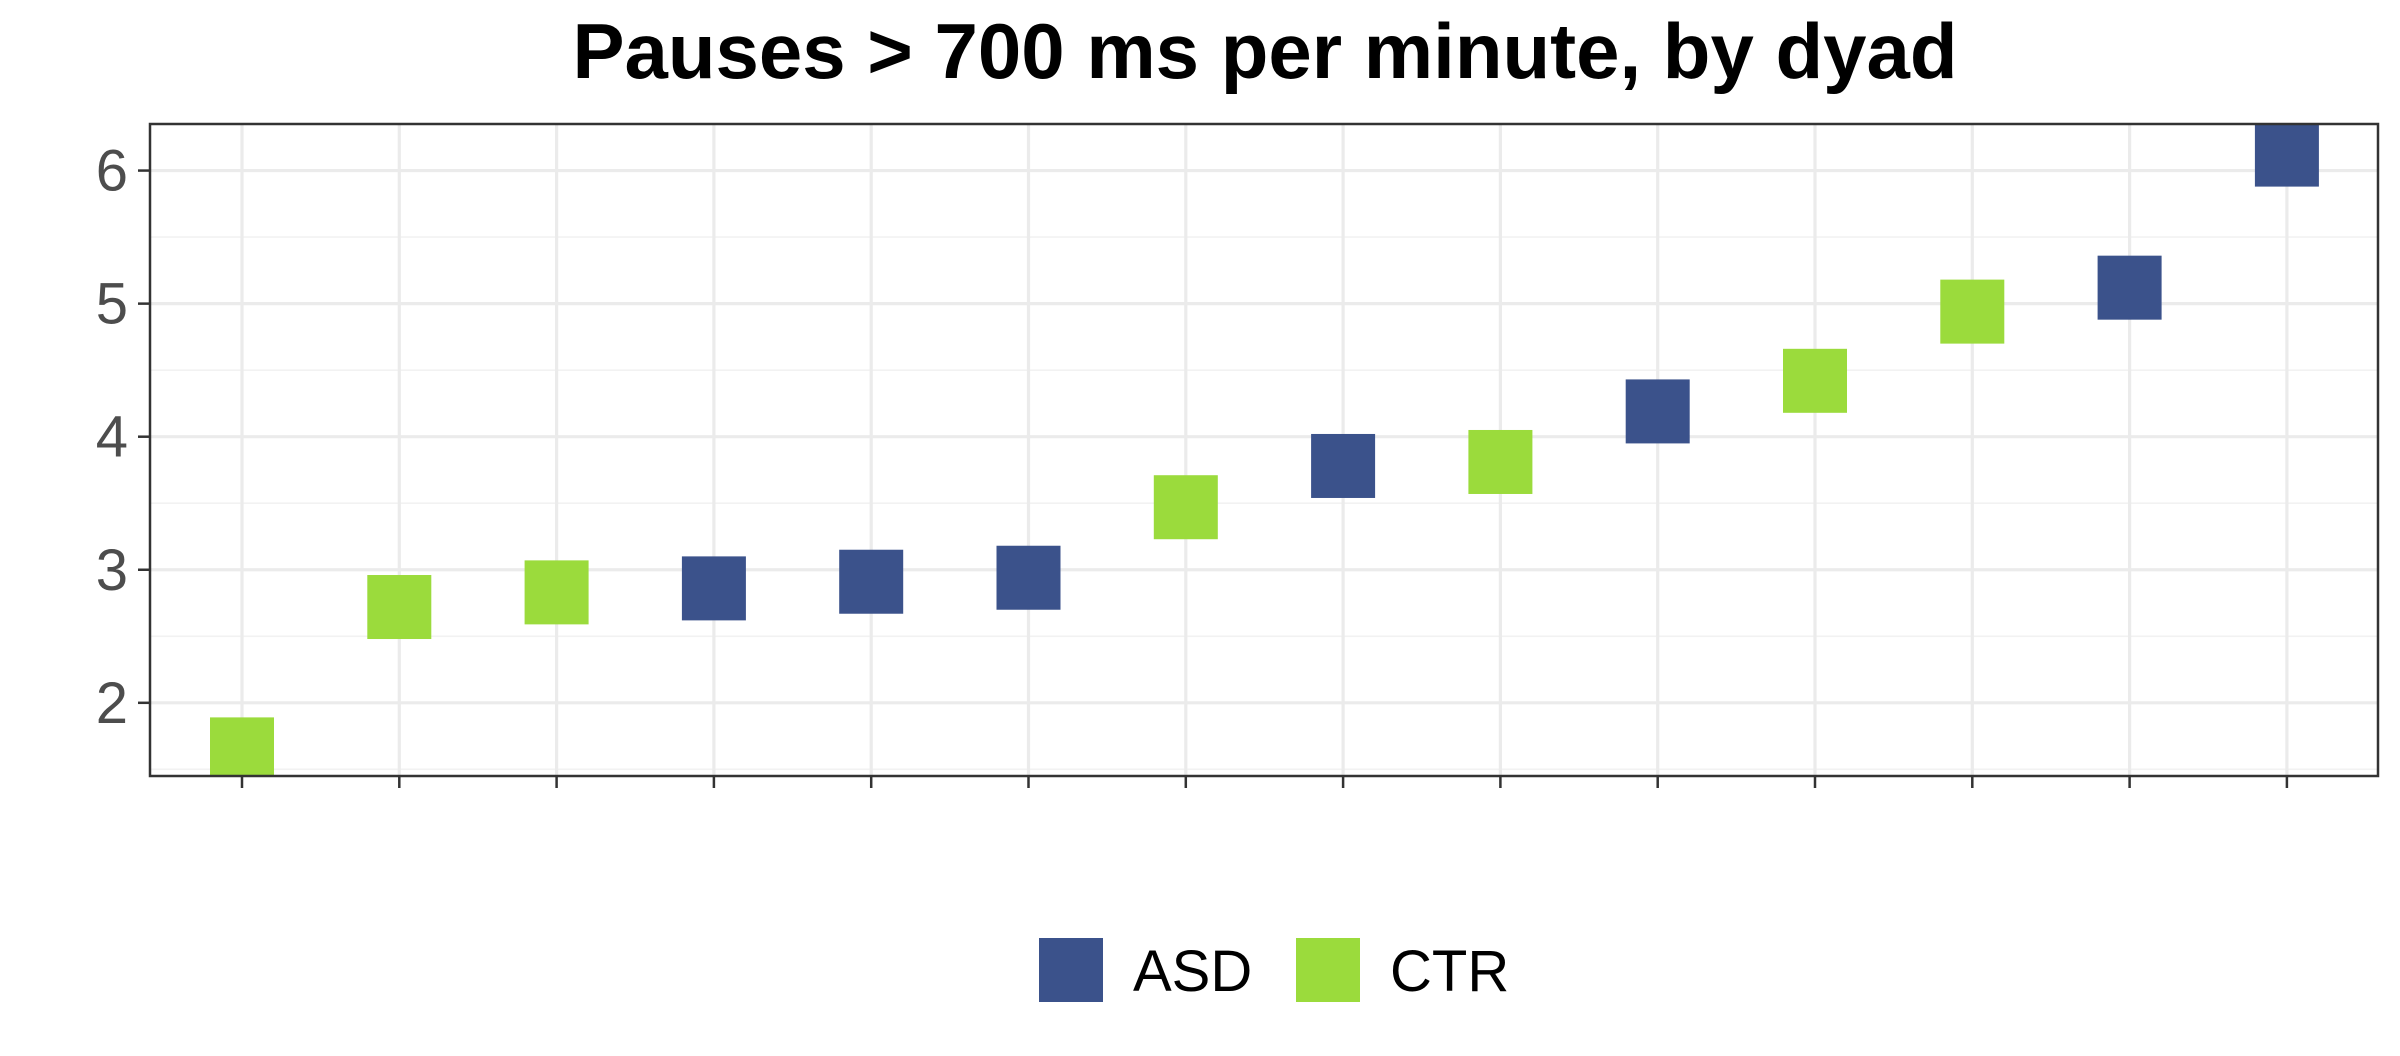 This screenshot has height=1056, width=2400. Describe the element at coordinates (1449, 971) in the screenshot. I see `legend-label-ctr: CTR` at that location.